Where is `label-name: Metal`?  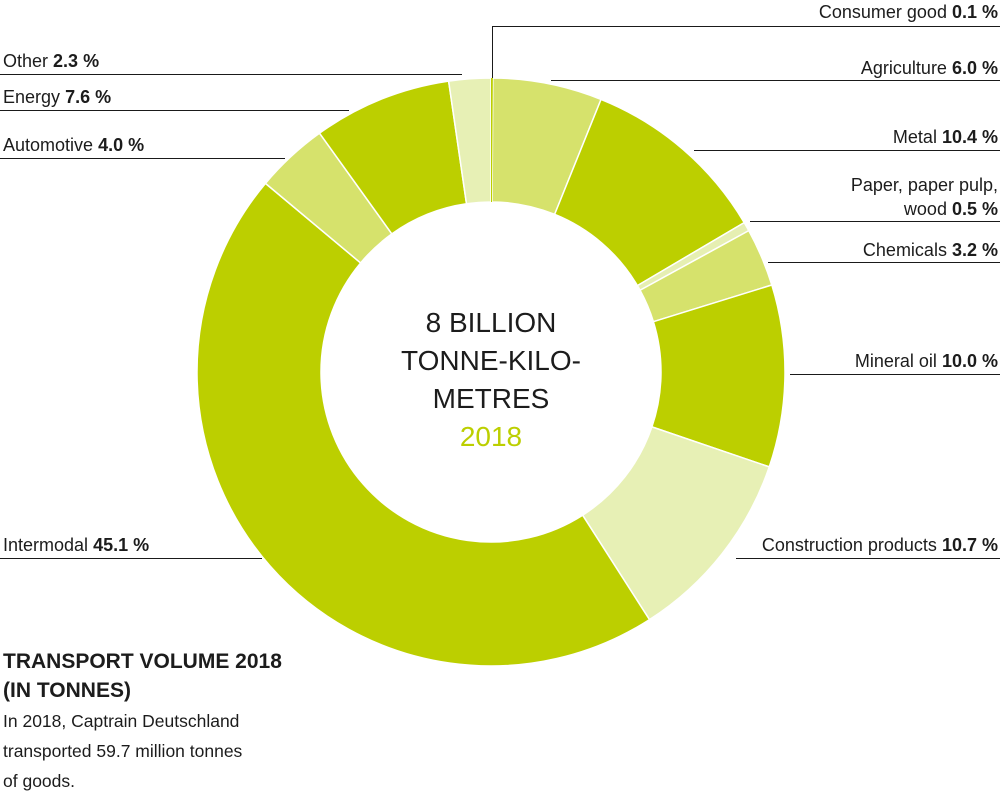 label-name: Metal is located at coordinates (914, 137).